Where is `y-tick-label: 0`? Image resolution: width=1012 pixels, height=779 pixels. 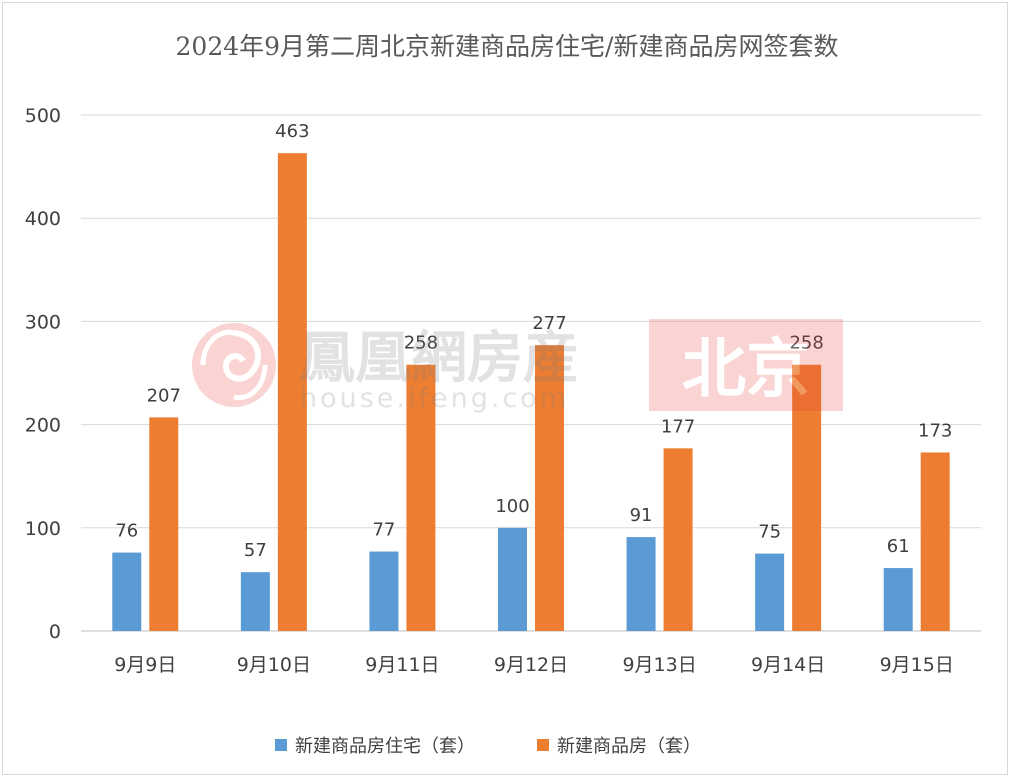 y-tick-label: 0 is located at coordinates (55, 632).